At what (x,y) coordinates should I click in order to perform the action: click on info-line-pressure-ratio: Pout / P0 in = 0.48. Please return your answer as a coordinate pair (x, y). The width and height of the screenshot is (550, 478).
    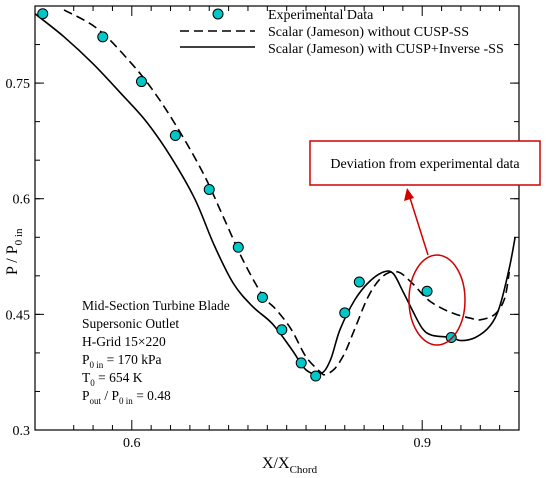
    Looking at the image, I should click on (126, 397).